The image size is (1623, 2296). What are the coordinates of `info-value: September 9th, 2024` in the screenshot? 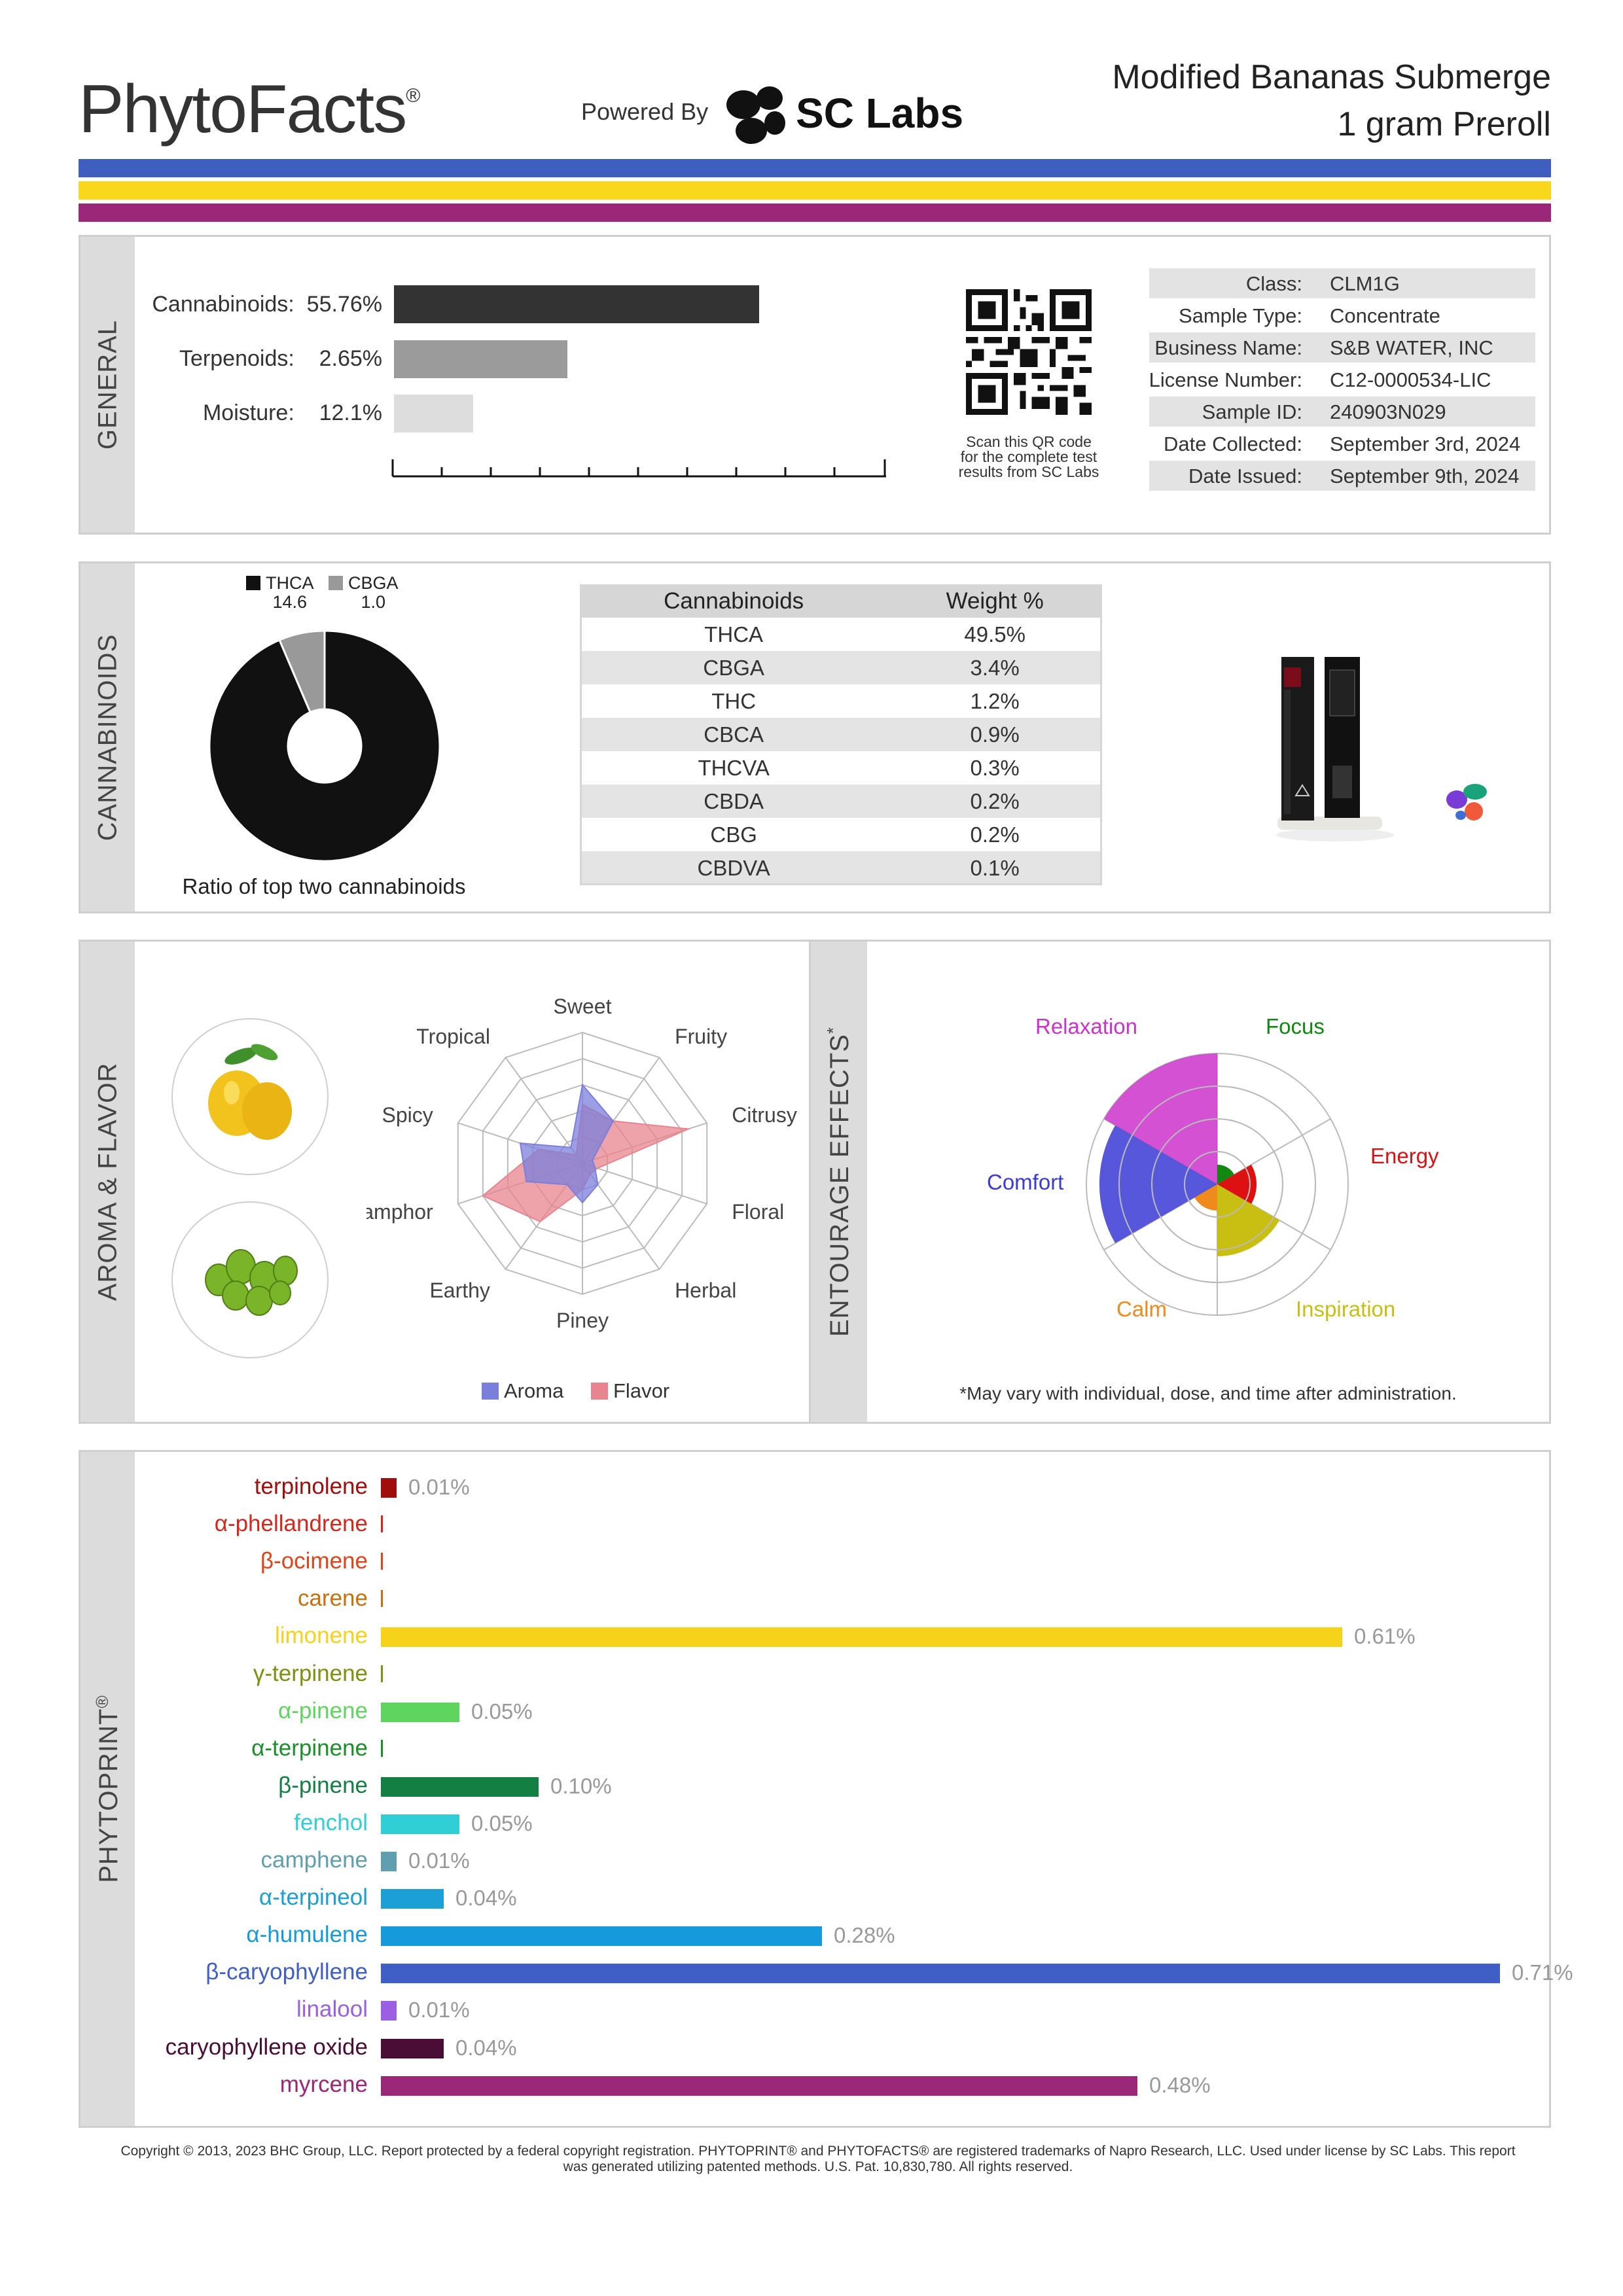 It's located at (1425, 476).